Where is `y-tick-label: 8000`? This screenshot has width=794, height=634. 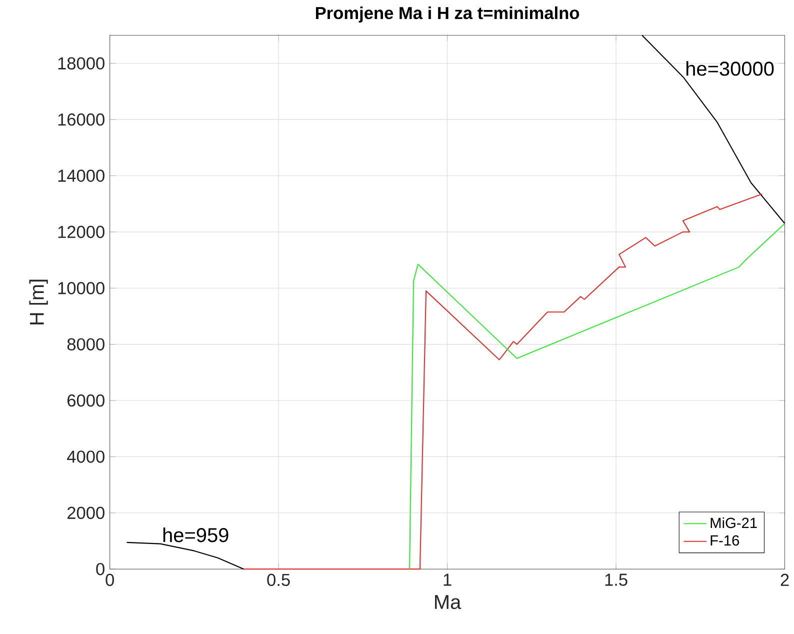 y-tick-label: 8000 is located at coordinates (85, 344).